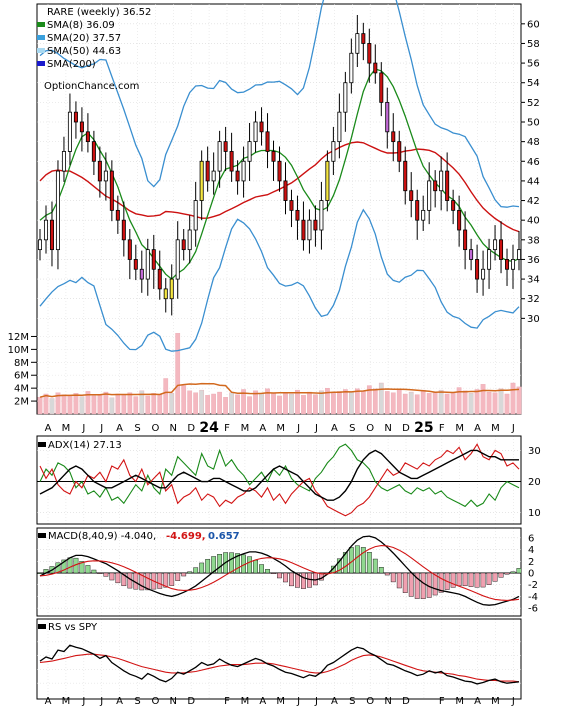 Image resolution: width=566 pixels, height=710 pixels. I want to click on minus-di-line, so click(279, 480).